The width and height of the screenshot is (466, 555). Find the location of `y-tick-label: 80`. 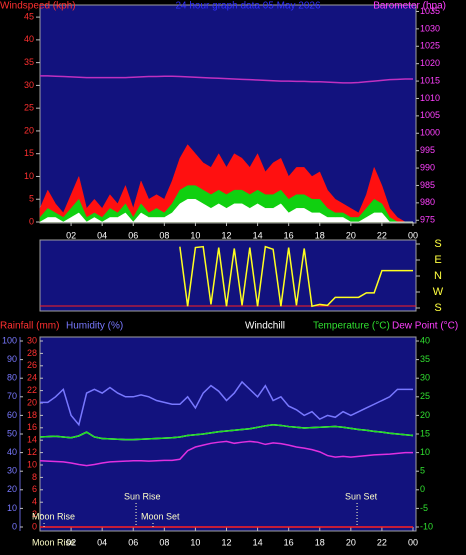

y-tick-label: 80 is located at coordinates (12, 378).